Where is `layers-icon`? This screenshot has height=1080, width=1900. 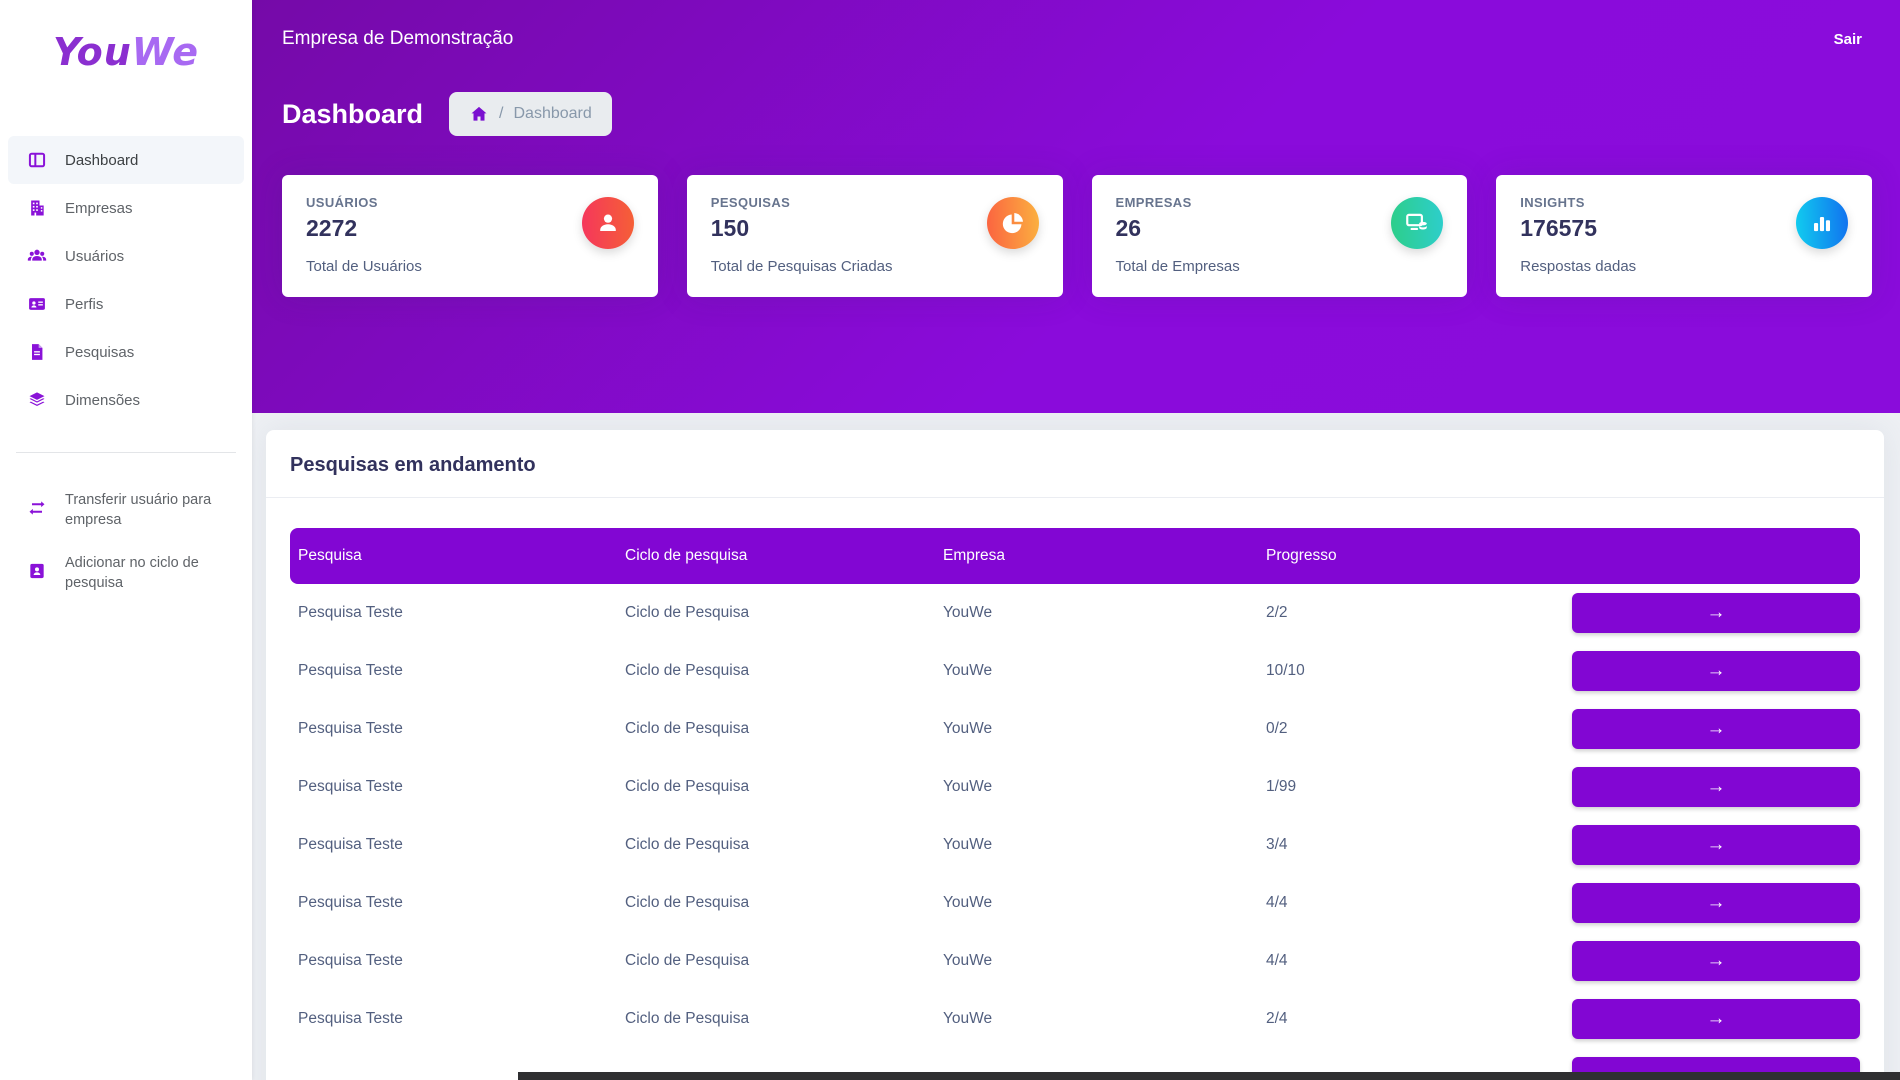 layers-icon is located at coordinates (37, 400).